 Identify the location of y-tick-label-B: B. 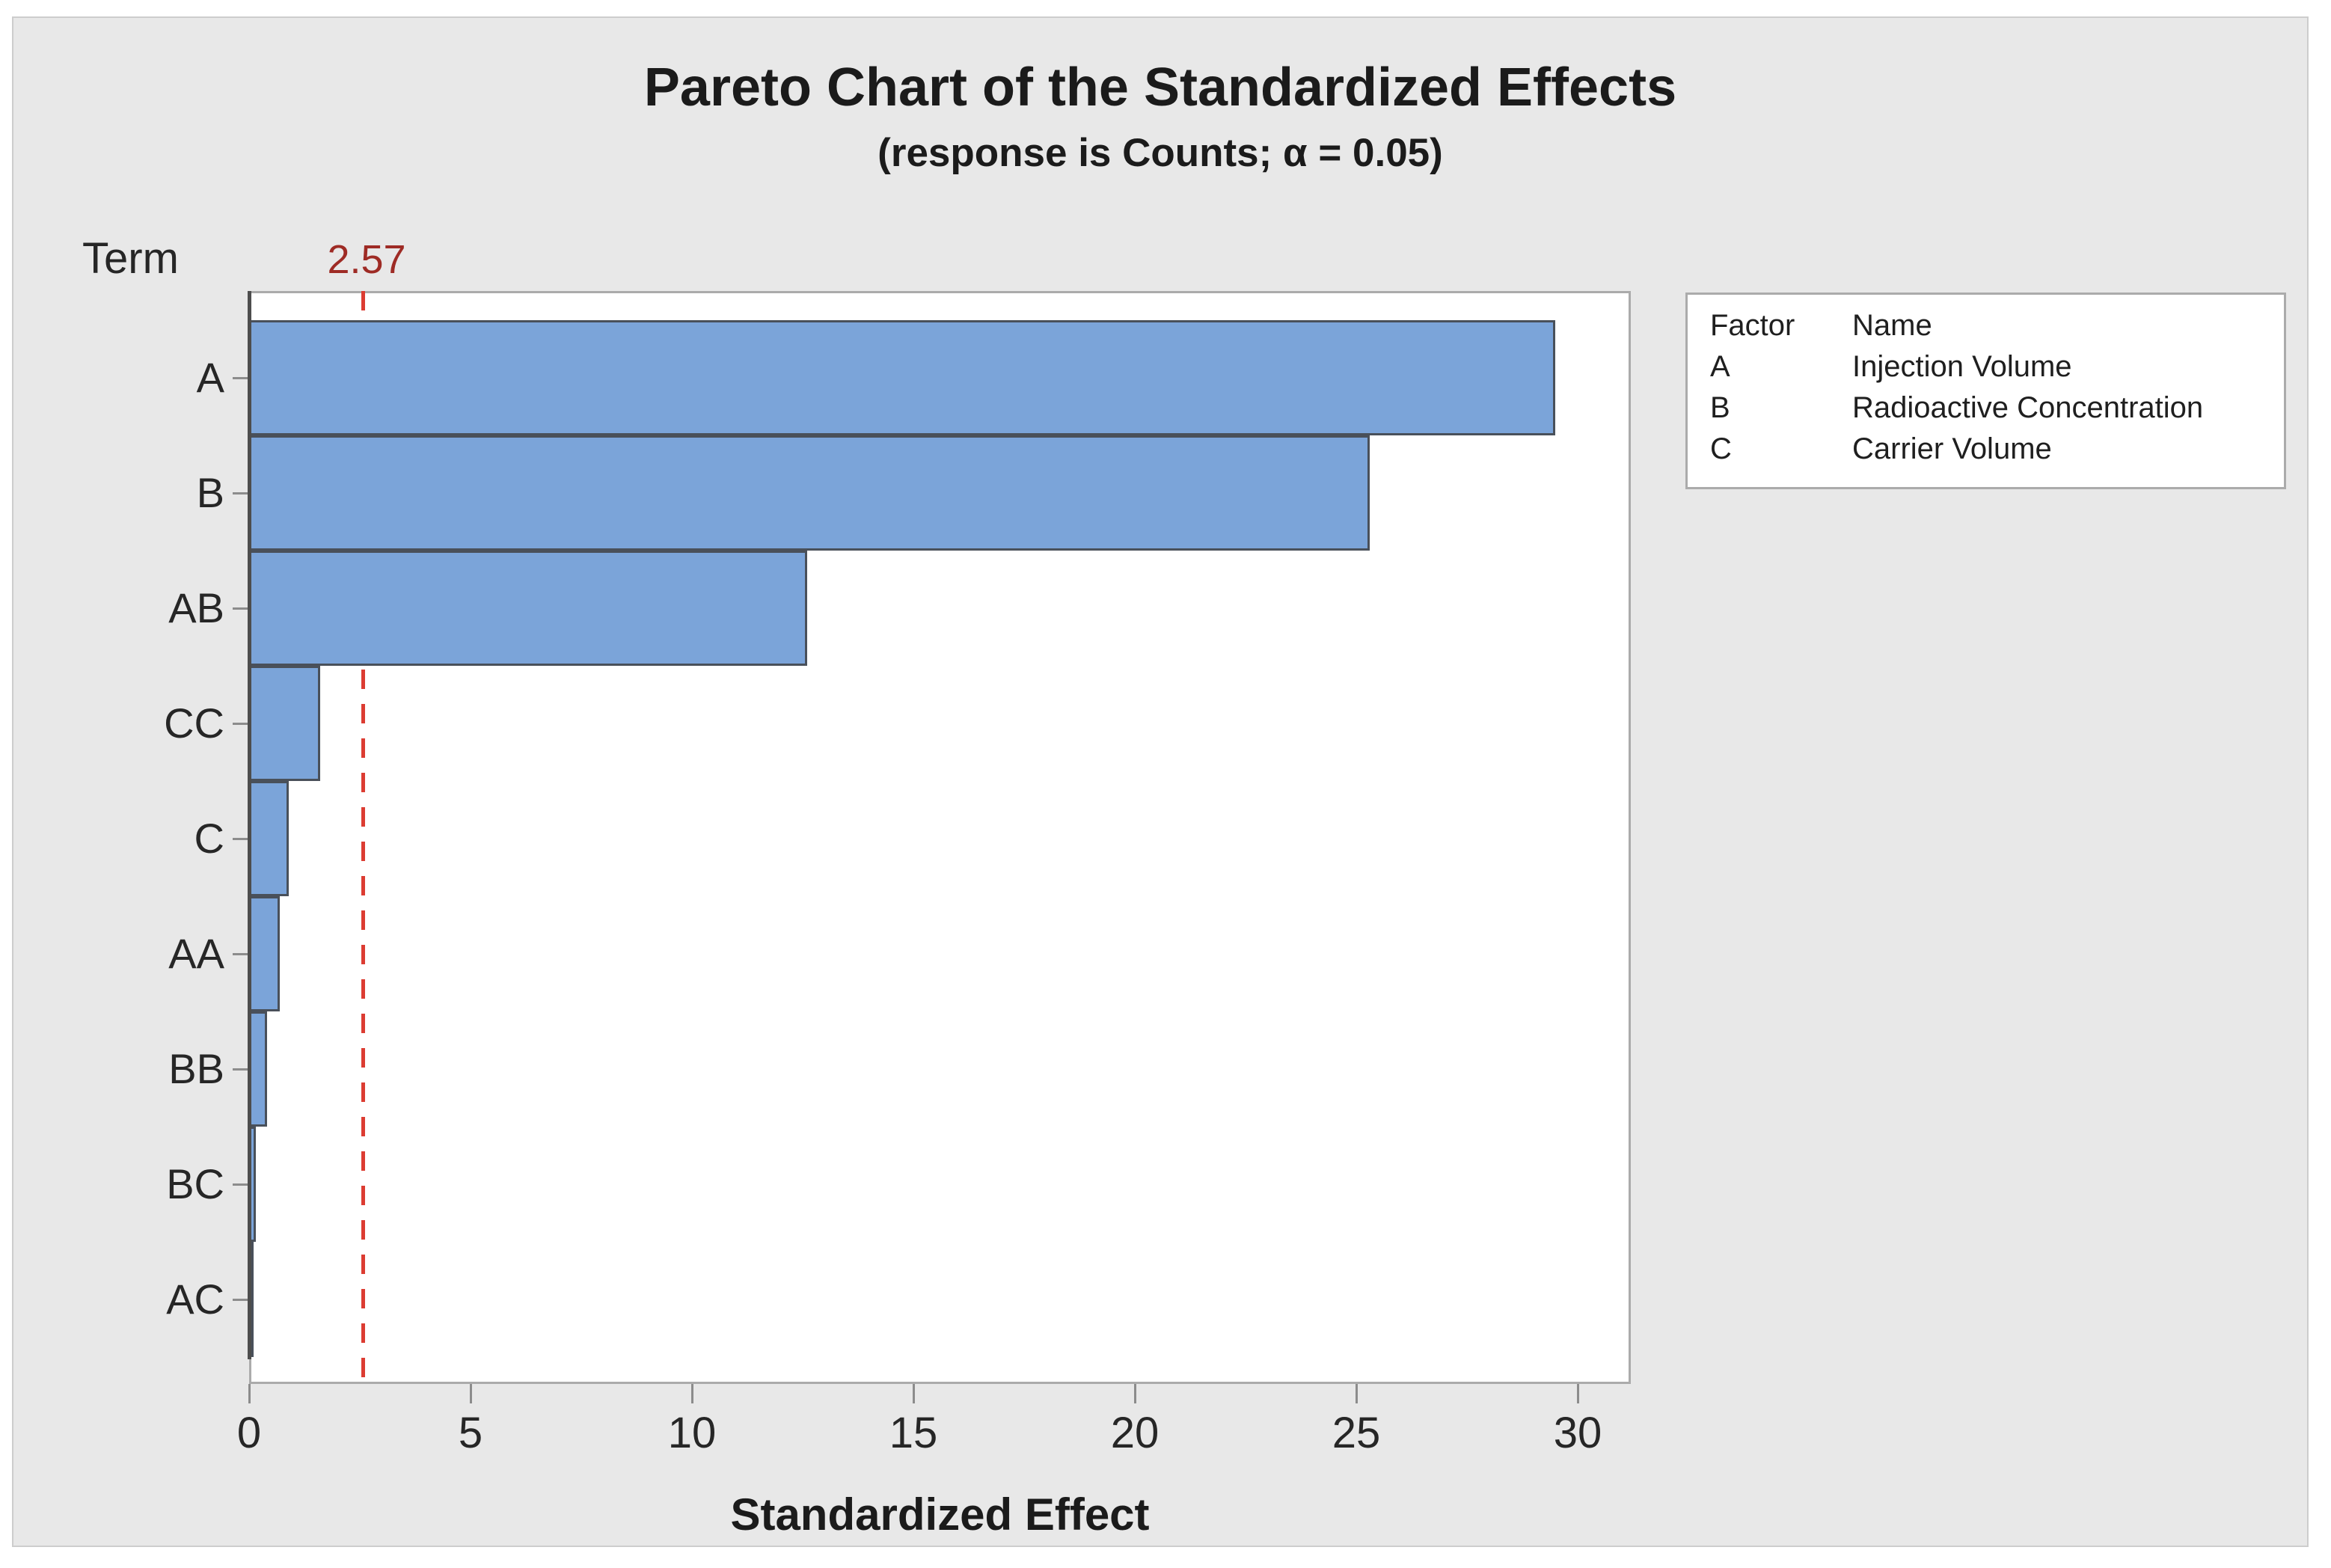
(210, 492).